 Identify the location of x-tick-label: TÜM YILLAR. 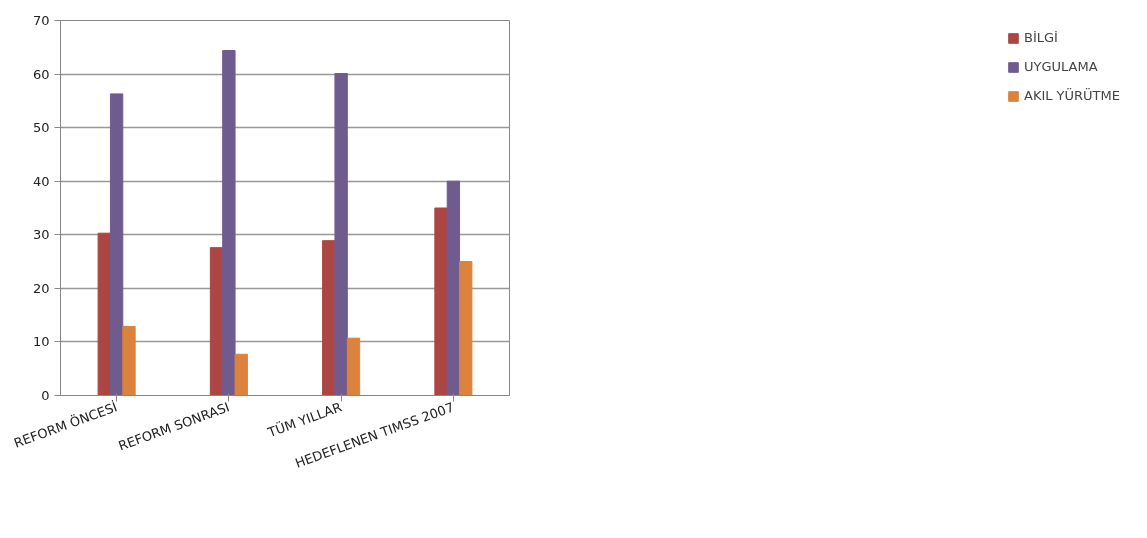
(304, 419).